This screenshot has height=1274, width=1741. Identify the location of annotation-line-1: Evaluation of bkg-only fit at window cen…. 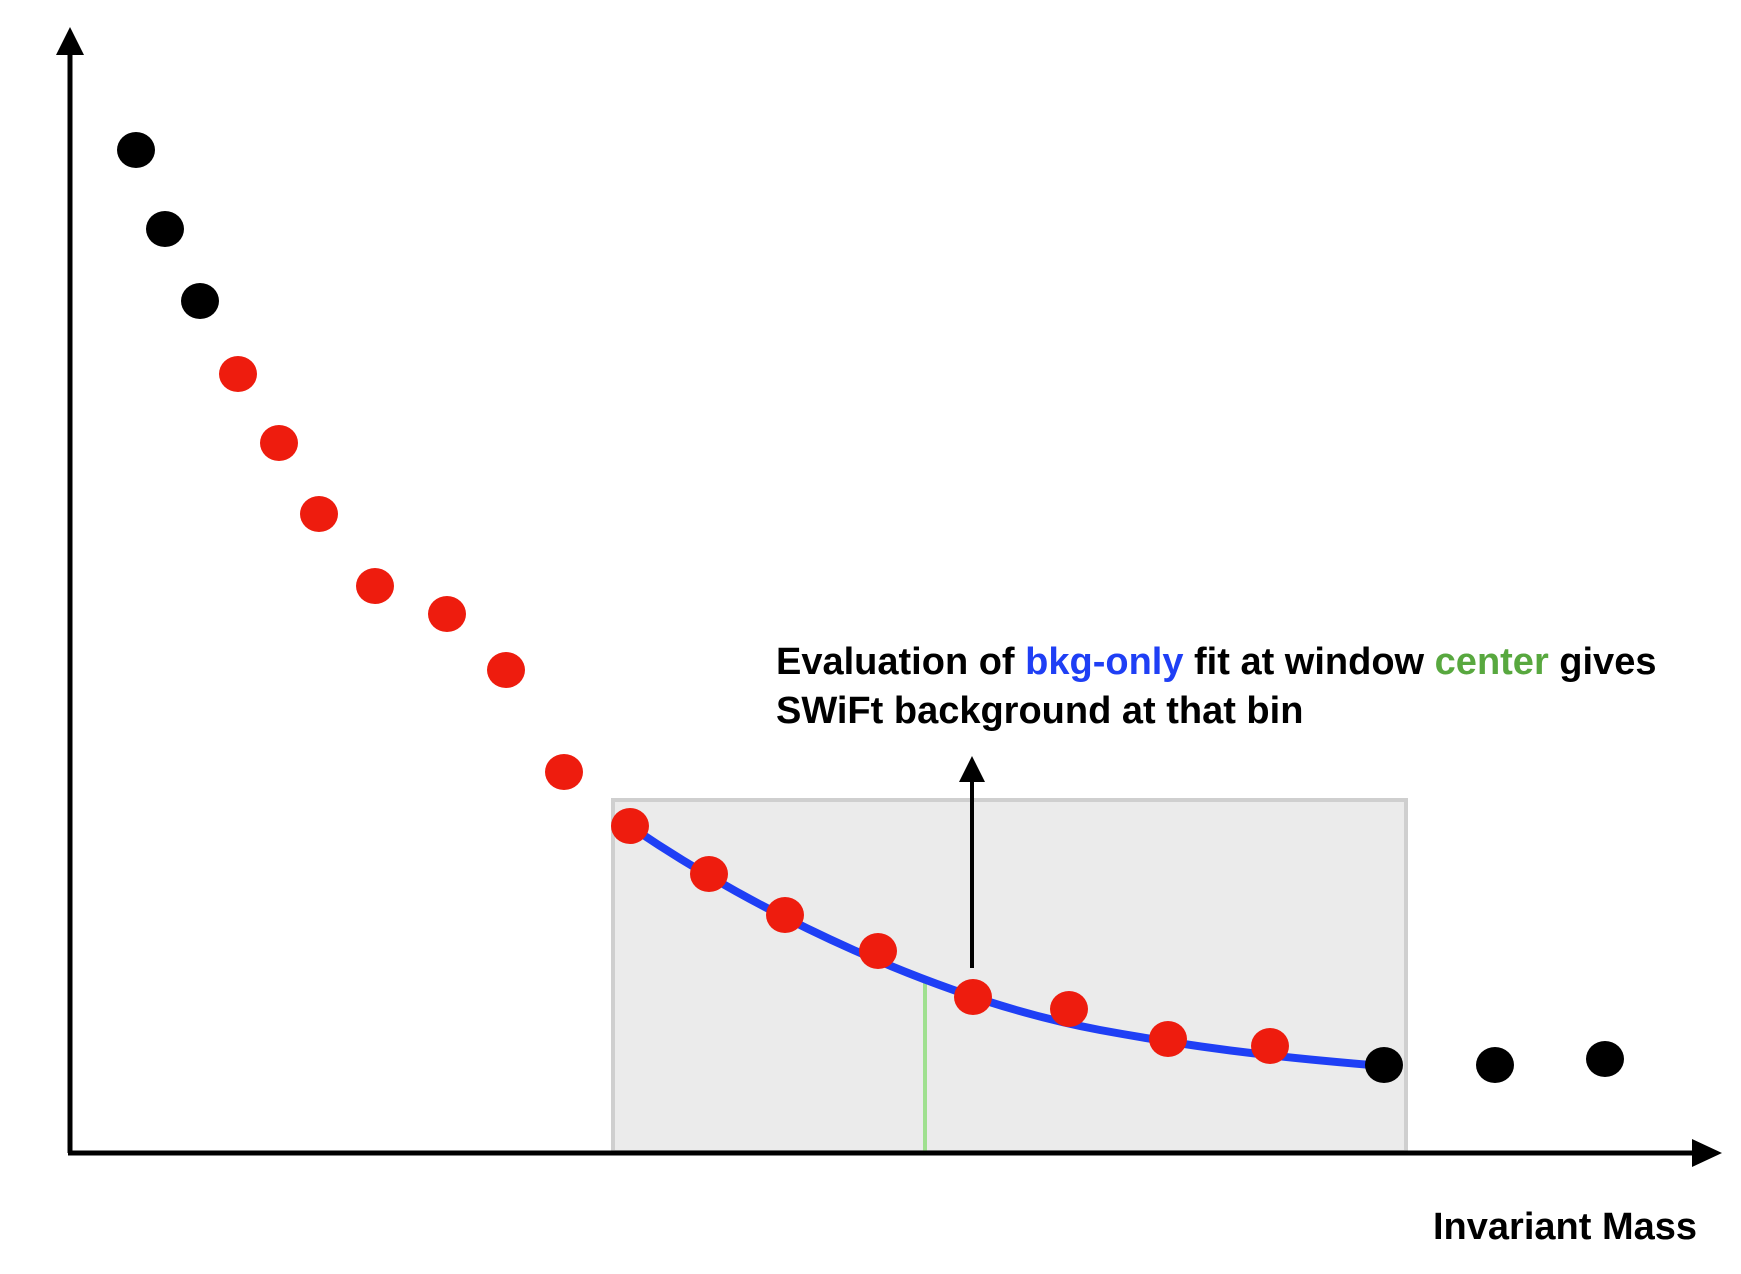
(1216, 662).